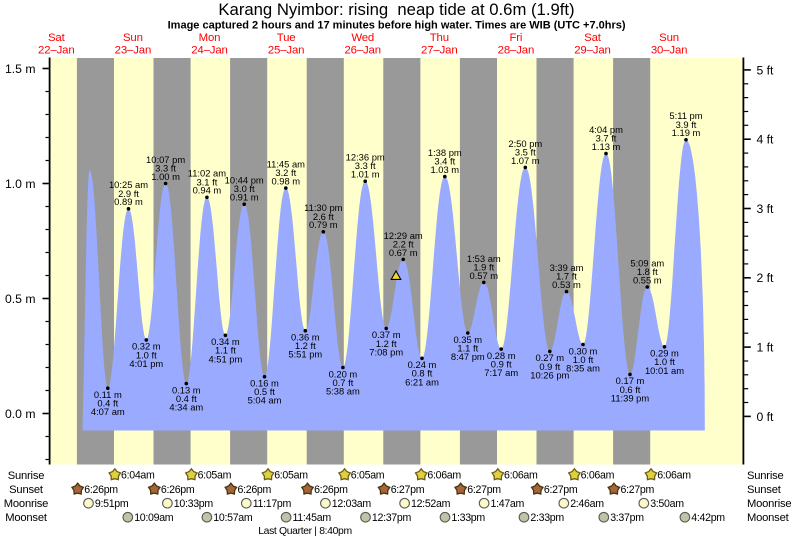  Describe the element at coordinates (567, 267) in the screenshot. I see `svg-text: 3:39 am` at that location.